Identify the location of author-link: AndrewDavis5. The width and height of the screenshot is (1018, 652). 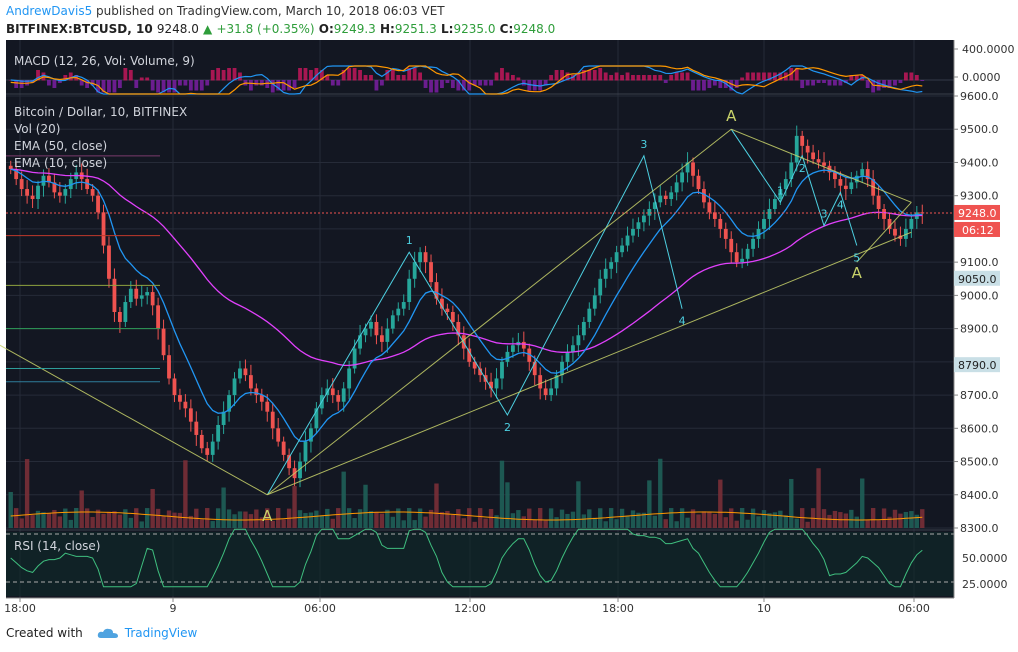
(49, 11).